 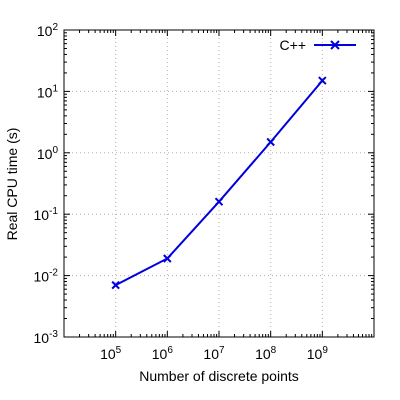 I want to click on y-tick-label: 10⁻¹, so click(x=46, y=214).